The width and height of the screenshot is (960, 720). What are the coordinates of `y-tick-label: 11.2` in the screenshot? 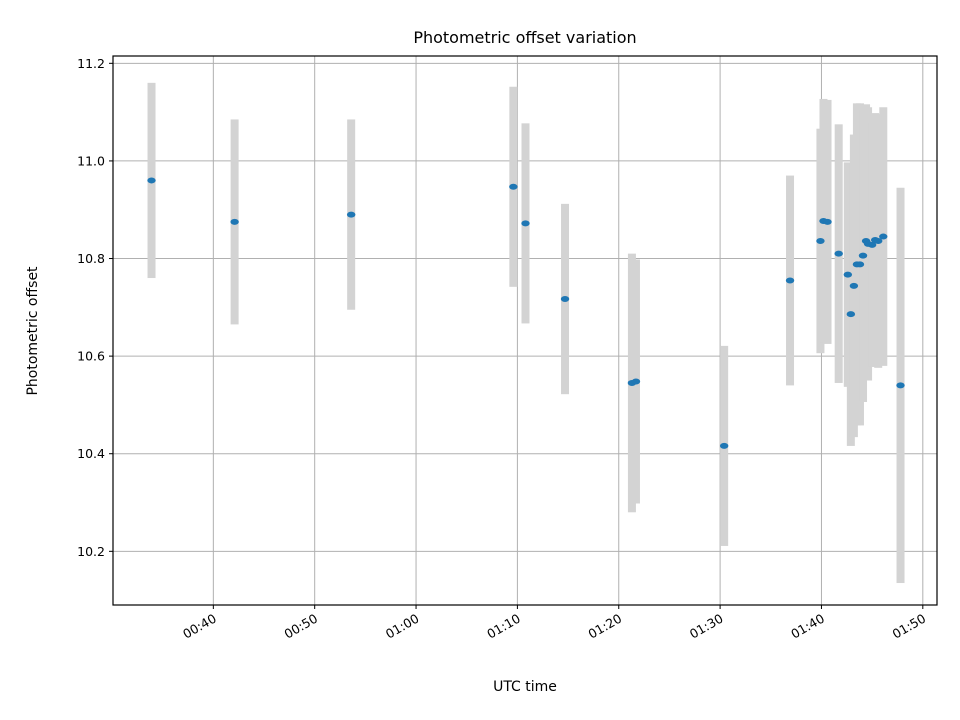 It's located at (91, 63).